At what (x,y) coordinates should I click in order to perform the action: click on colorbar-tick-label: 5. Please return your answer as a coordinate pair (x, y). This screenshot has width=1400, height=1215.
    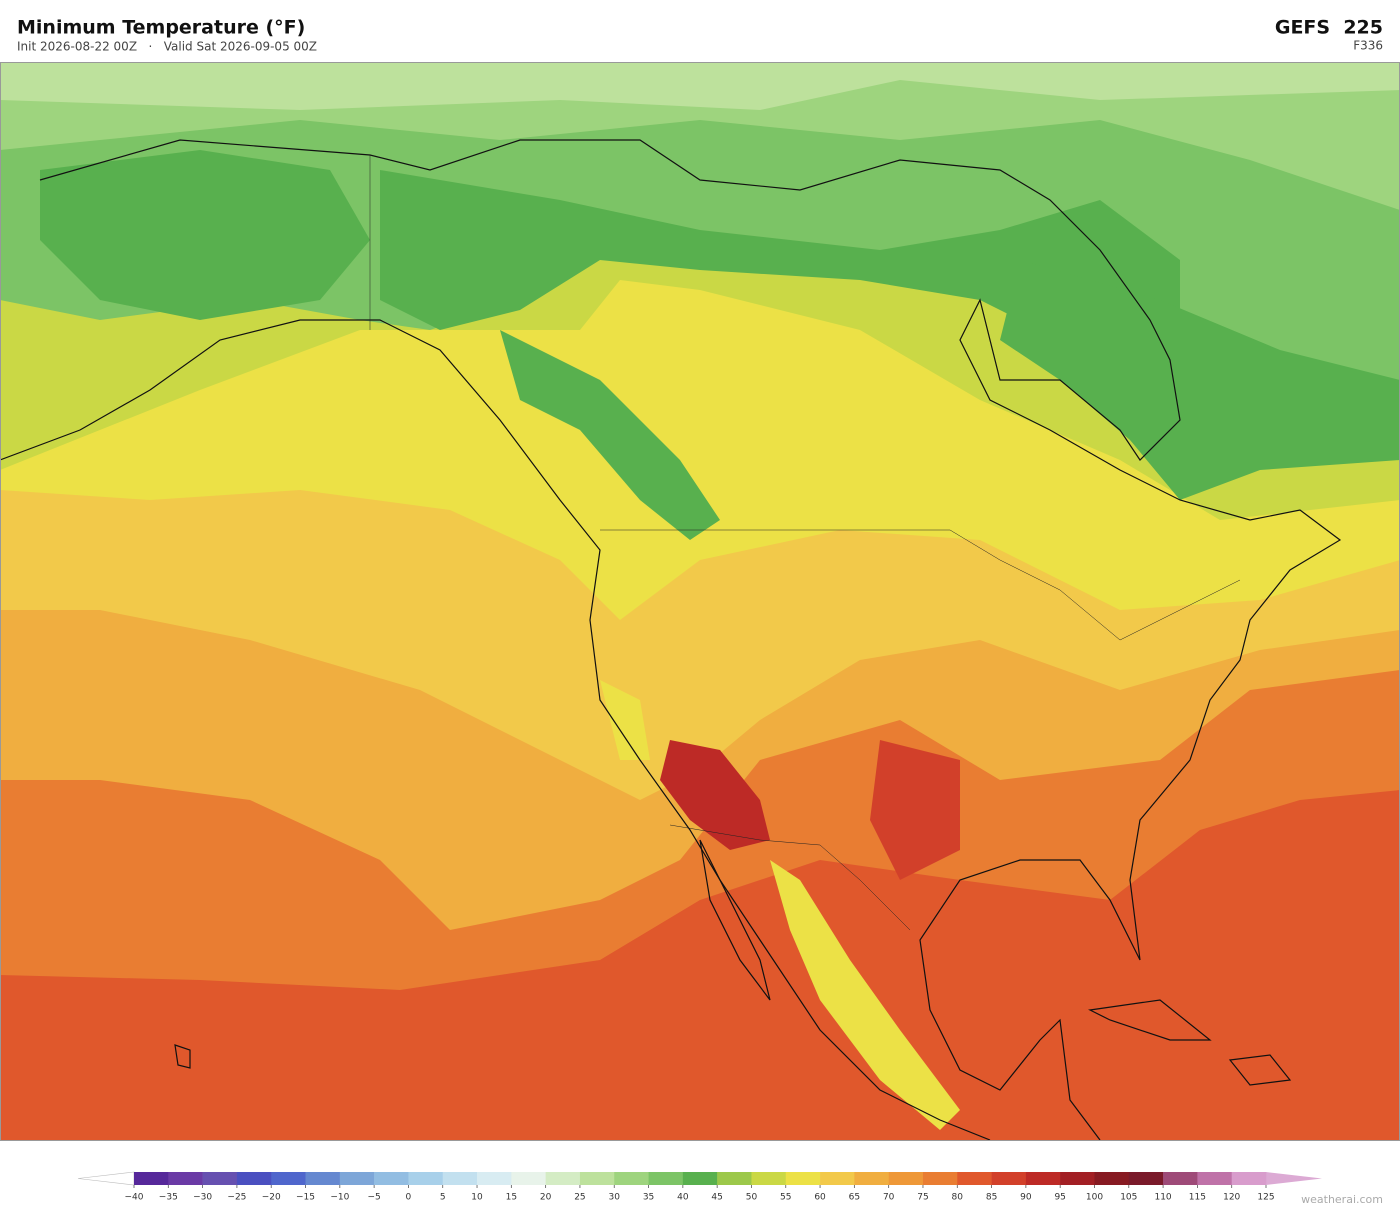
    Looking at the image, I should click on (443, 1198).